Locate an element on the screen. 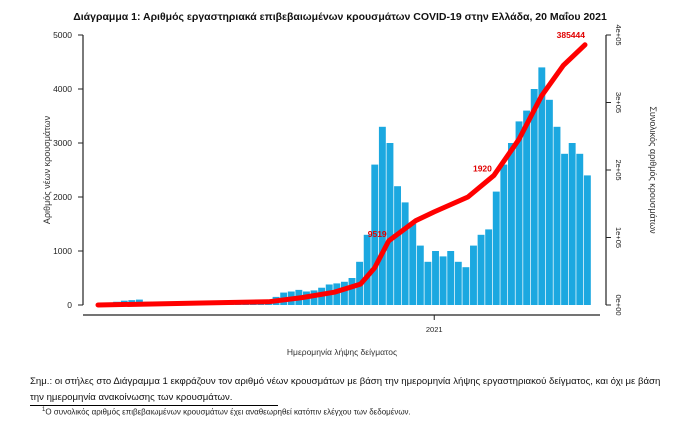  y2-tick-label: 1e+05 is located at coordinates (618, 237).